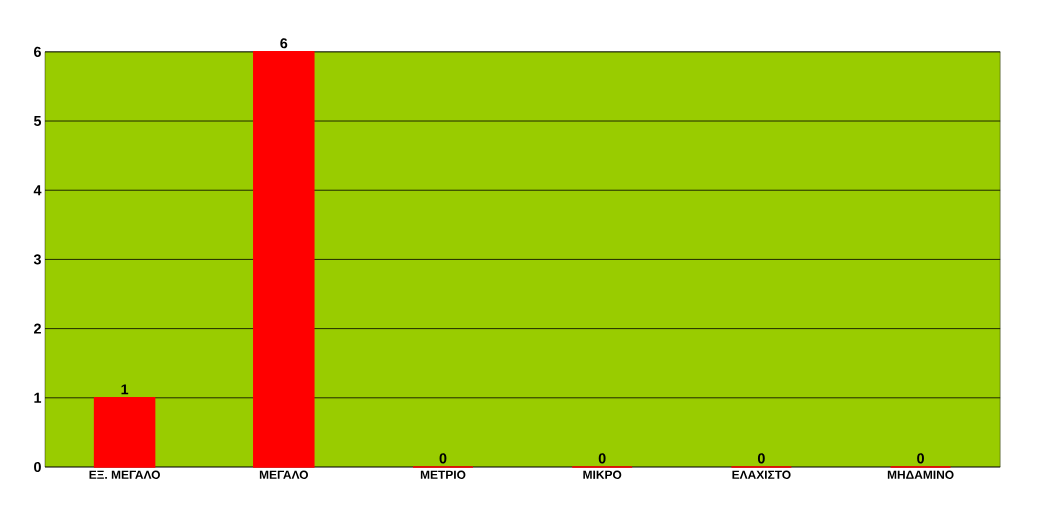 The image size is (1047, 507). Describe the element at coordinates (602, 474) in the screenshot. I see `x-tick-label: ΜΙΚΡΟ` at that location.